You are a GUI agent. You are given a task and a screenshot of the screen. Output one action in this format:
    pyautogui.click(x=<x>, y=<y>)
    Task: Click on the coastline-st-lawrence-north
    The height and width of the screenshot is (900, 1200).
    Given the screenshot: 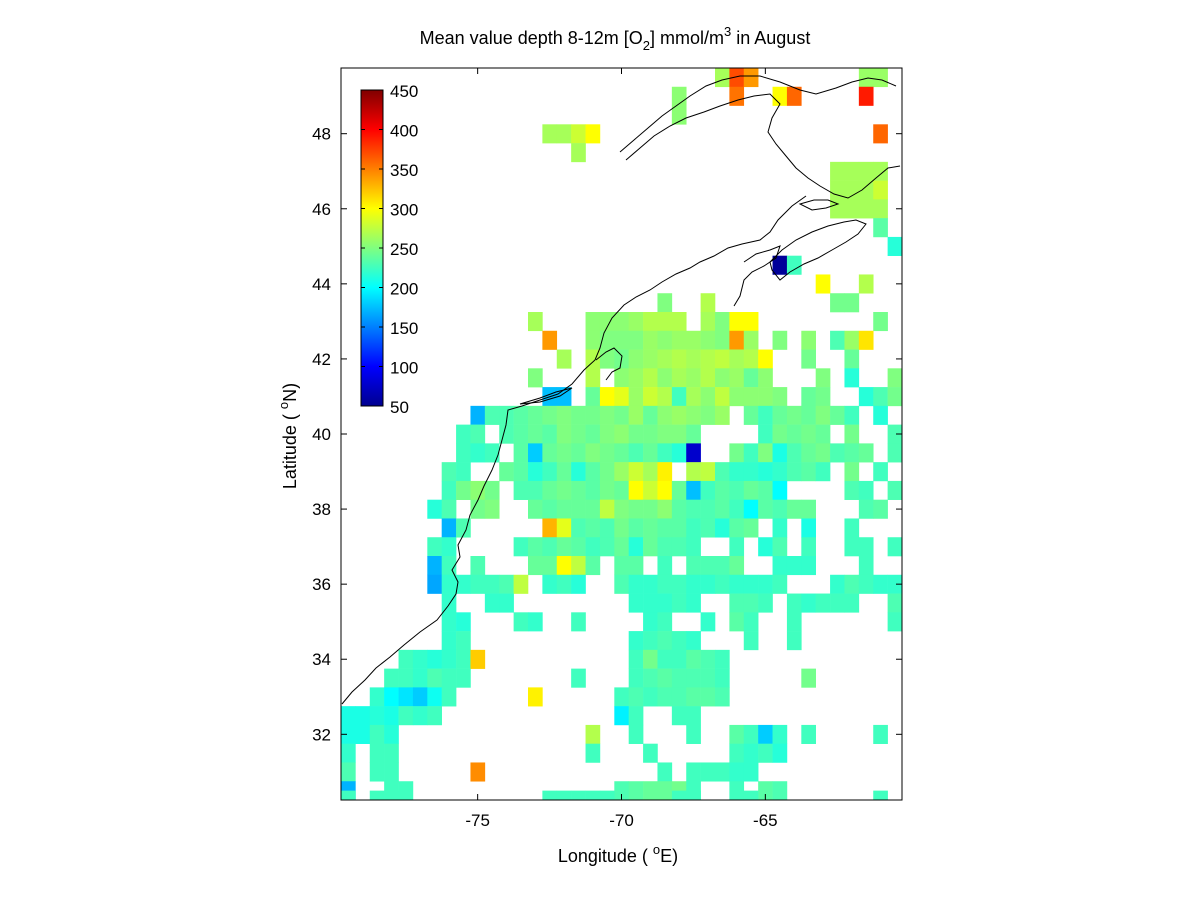 What is the action you would take?
    pyautogui.click(x=758, y=114)
    